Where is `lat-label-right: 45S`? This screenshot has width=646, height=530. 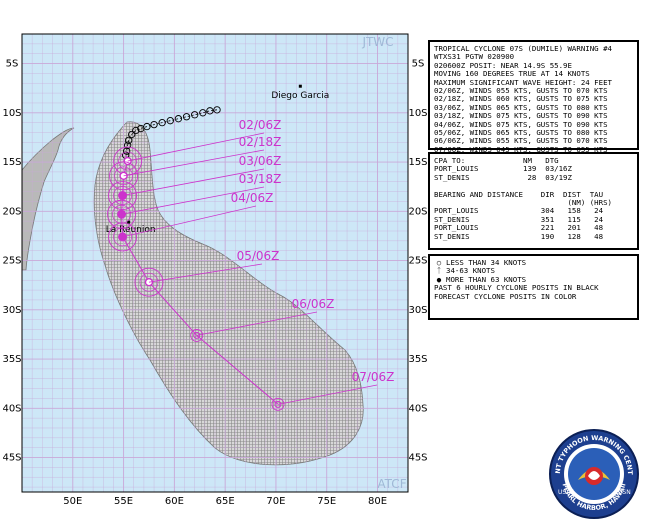 lat-label-right: 45S is located at coordinates (417, 458).